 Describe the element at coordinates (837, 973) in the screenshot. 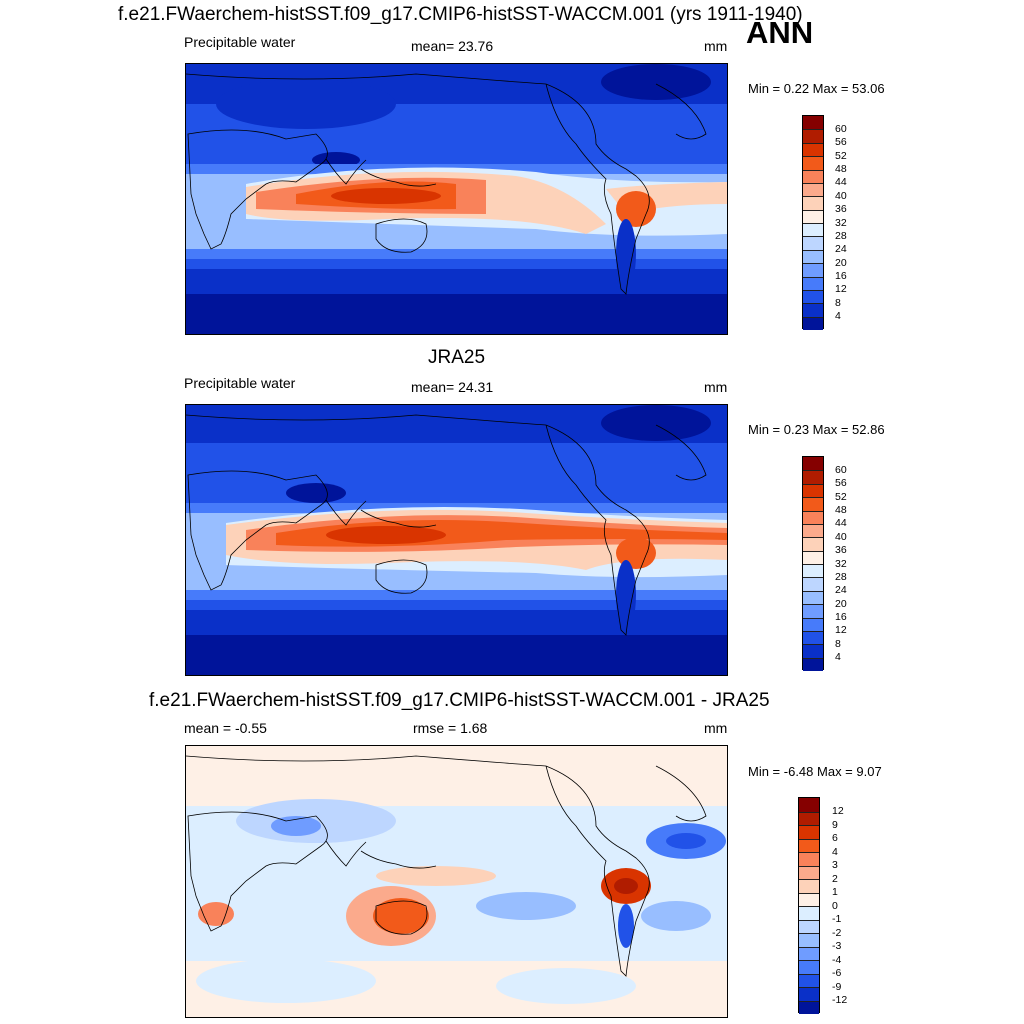

I see `colorbar-tick-label: -6` at that location.